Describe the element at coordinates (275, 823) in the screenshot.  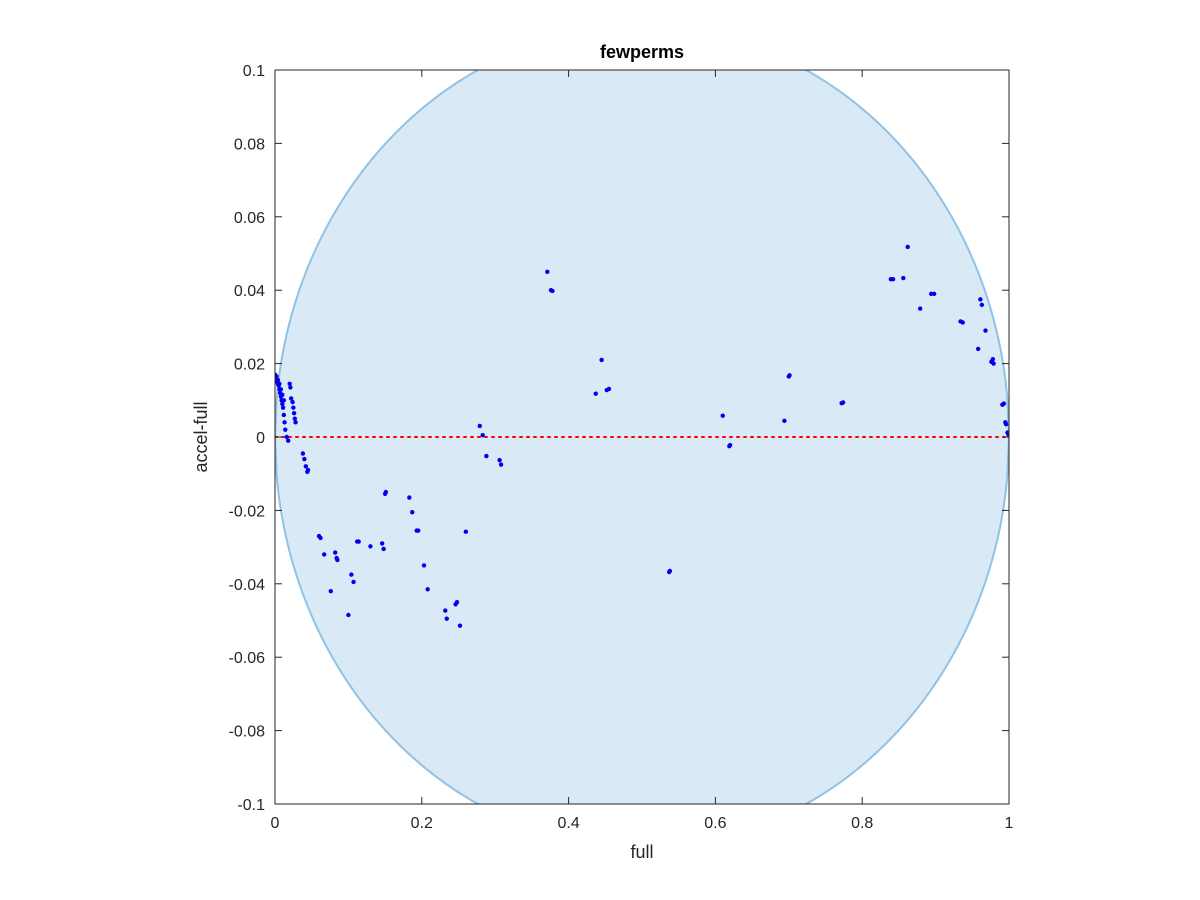
I see `x-tick-label: 0` at that location.